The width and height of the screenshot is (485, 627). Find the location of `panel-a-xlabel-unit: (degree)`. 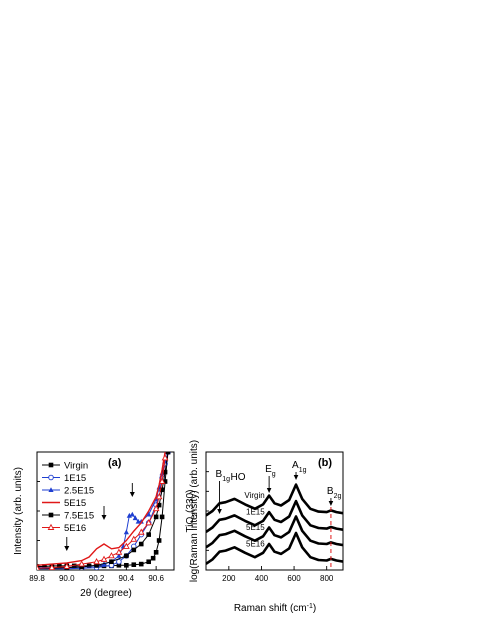

panel-a-xlabel-unit: (degree) is located at coordinates (111, 593).